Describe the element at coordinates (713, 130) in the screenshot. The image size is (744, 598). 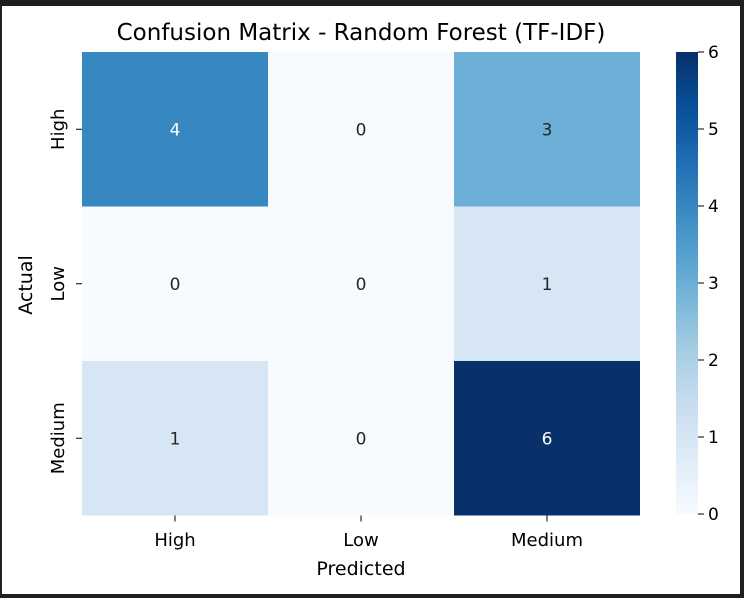
I see `colorbar-tick-label: 5` at that location.